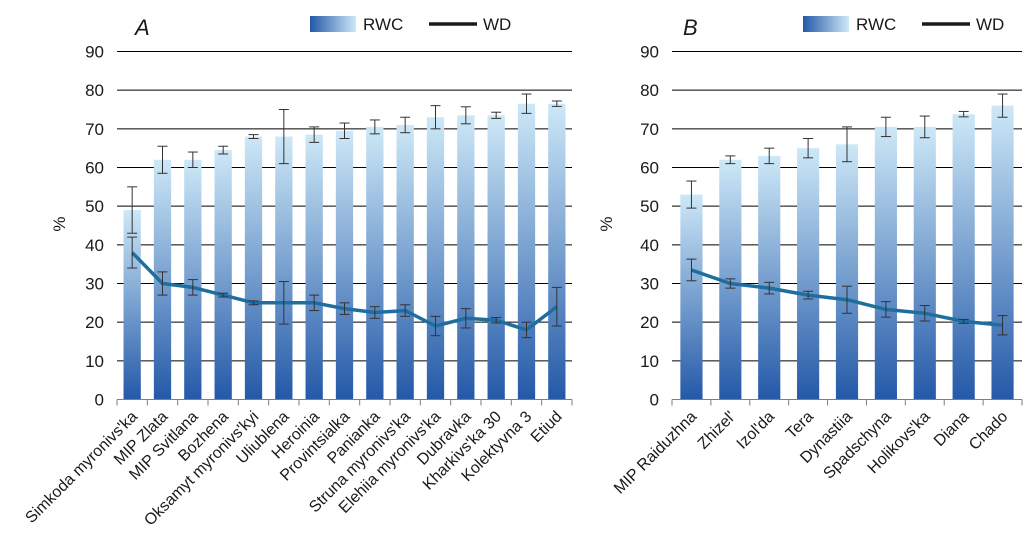 Image resolution: width=1027 pixels, height=549 pixels. What do you see at coordinates (756, 430) in the screenshot?
I see `x-tick-label: Izol'da` at bounding box center [756, 430].